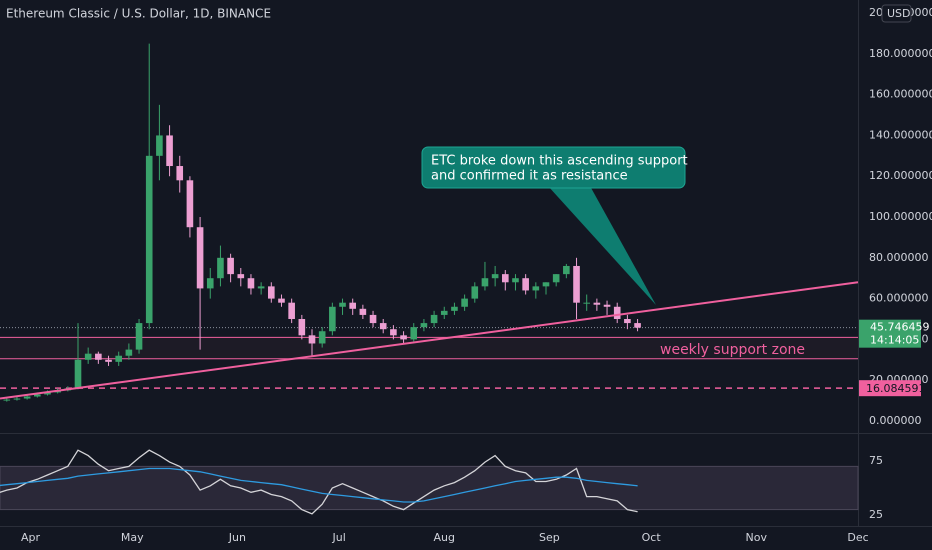 The height and width of the screenshot is (550, 932). What do you see at coordinates (899, 257) in the screenshot?
I see `y-tick-label: 80.000000` at bounding box center [899, 257].